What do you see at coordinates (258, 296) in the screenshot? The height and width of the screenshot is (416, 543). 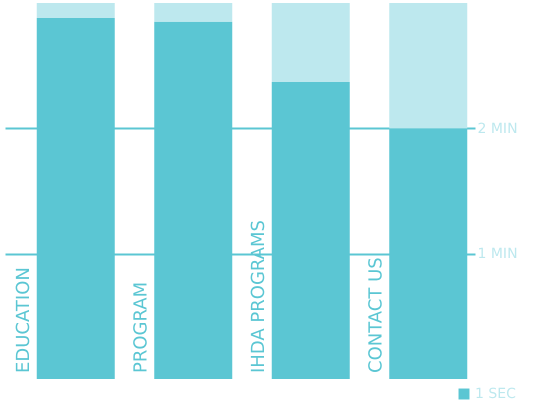 I see `x-tick-label: IHDA PROGRAMS` at bounding box center [258, 296].